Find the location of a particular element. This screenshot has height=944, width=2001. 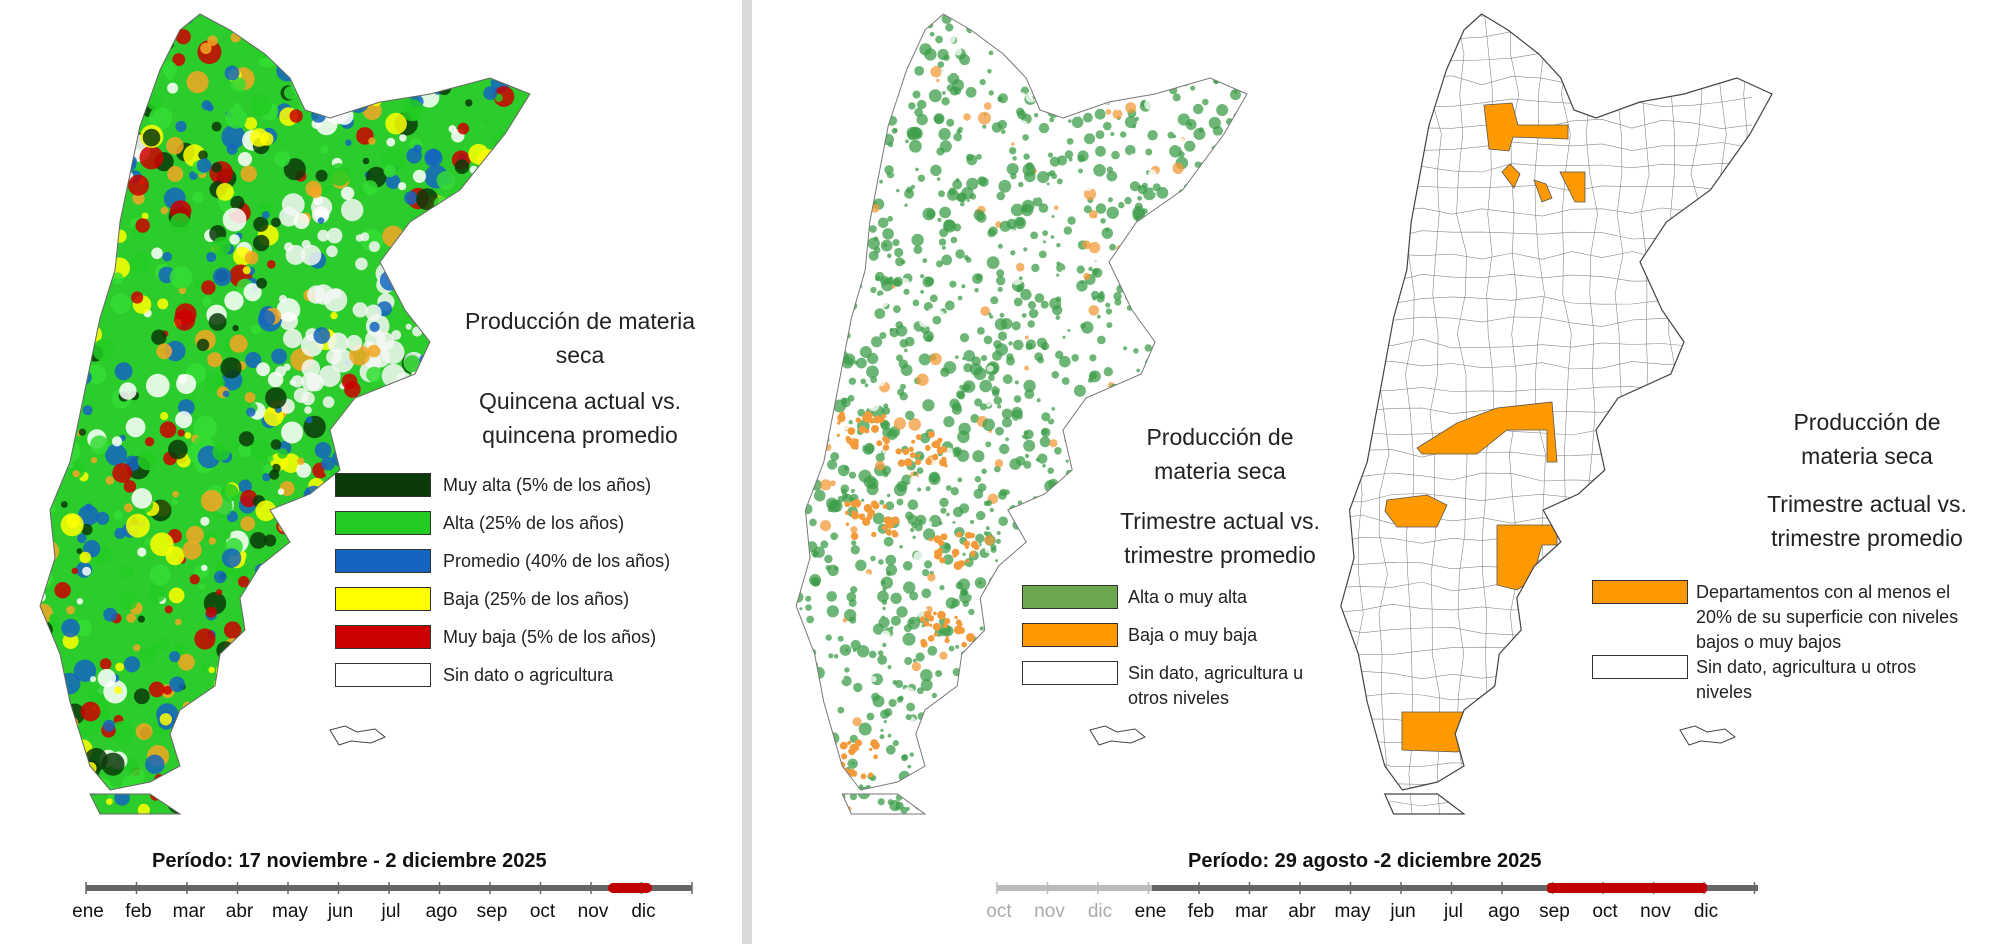

legend-item-alta: Alta (25% de los años) is located at coordinates (479, 523).